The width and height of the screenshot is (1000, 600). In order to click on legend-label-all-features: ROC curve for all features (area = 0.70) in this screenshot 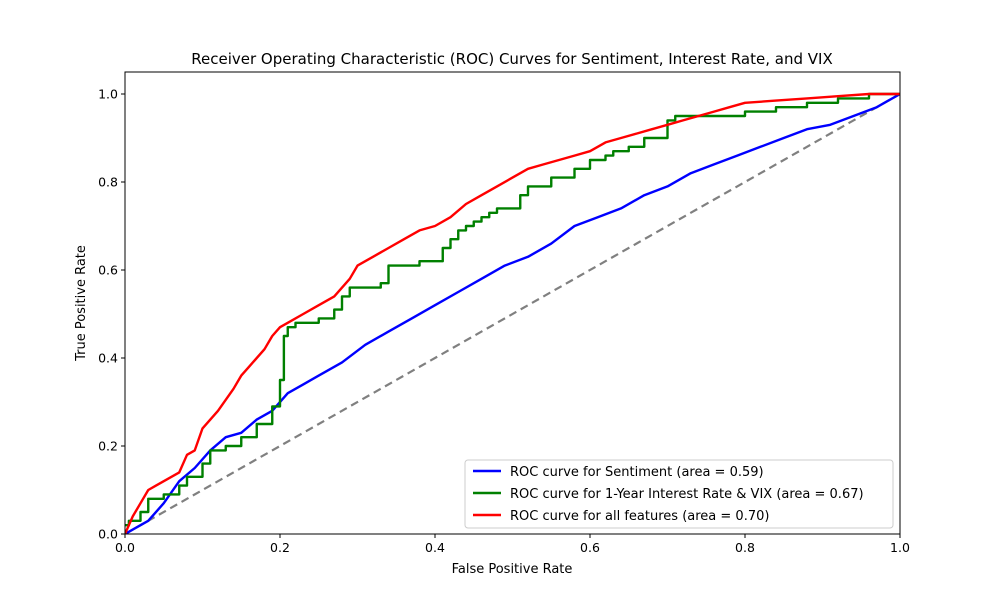, I will do `click(639, 516)`.